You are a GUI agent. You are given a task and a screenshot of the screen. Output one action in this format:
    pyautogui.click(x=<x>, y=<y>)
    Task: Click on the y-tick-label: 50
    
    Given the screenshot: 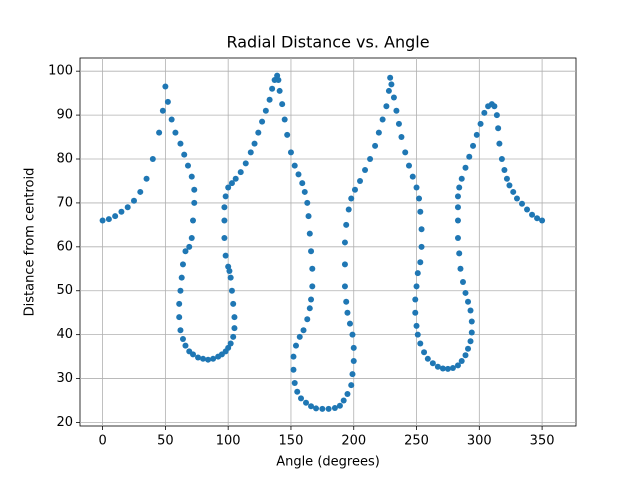 What is the action you would take?
    pyautogui.click(x=64, y=290)
    